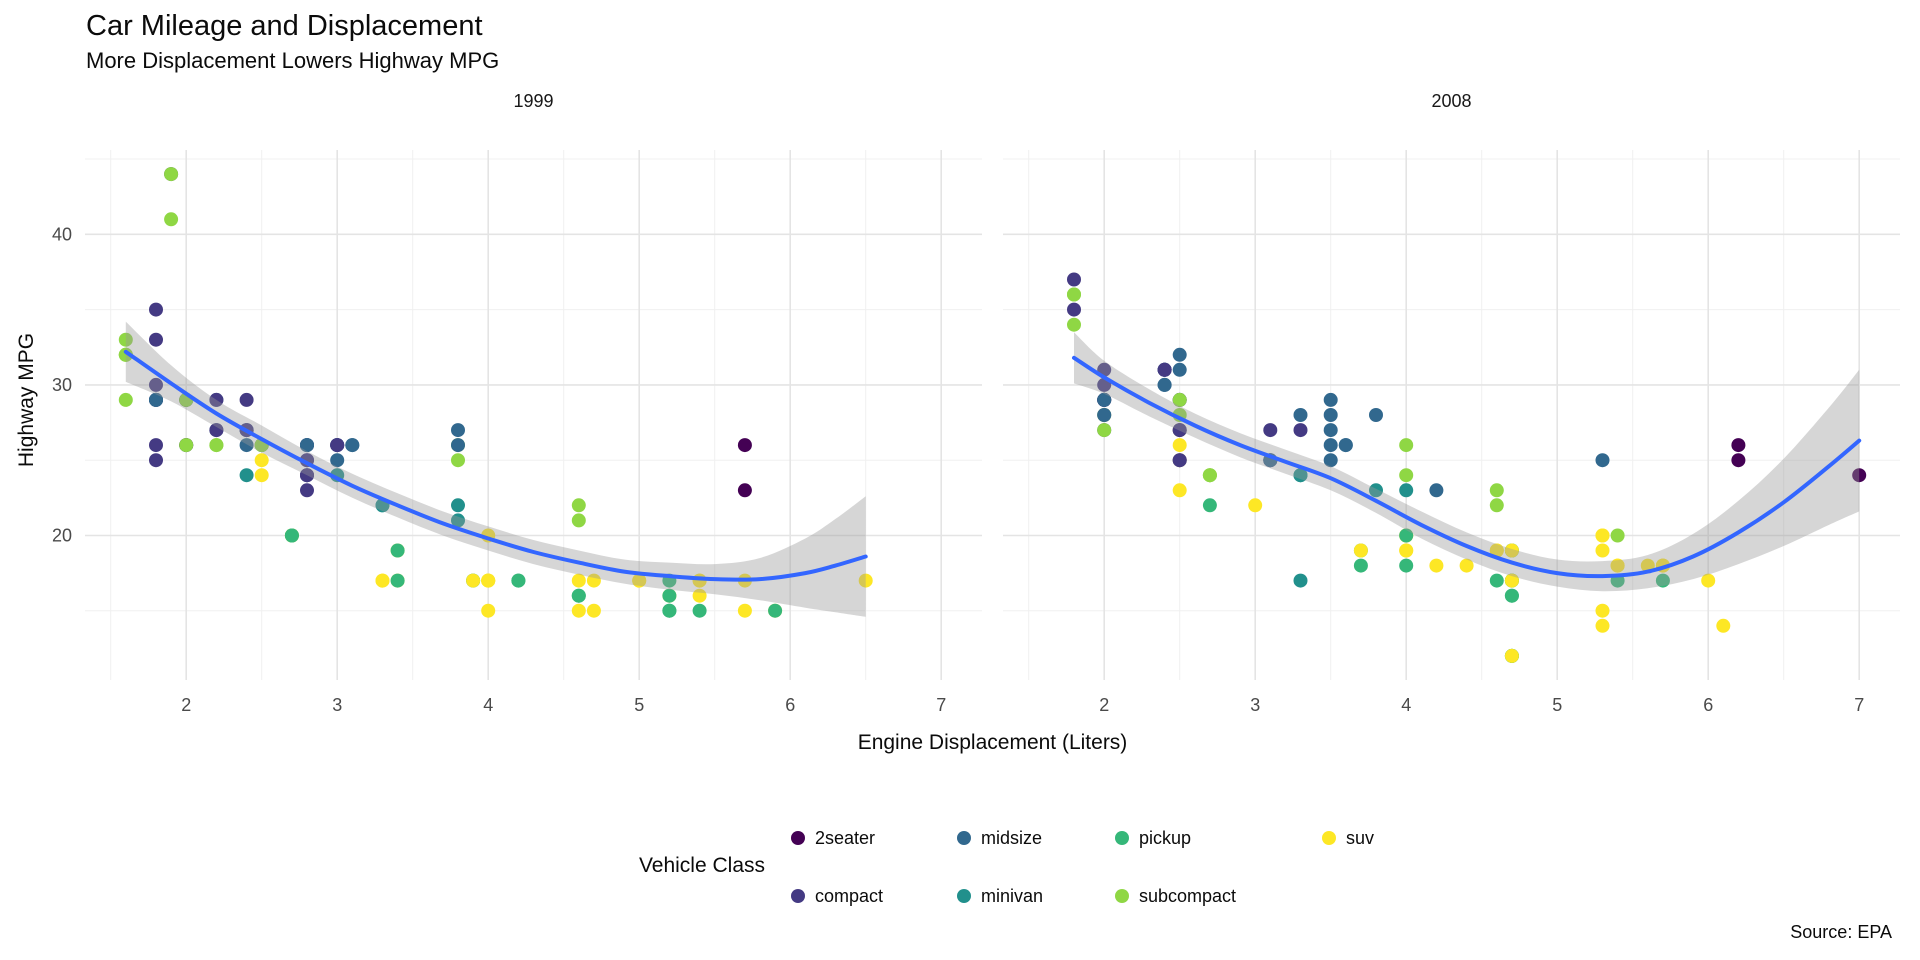 The height and width of the screenshot is (960, 1920). I want to click on legend-item-label: subcompact, so click(1188, 895).